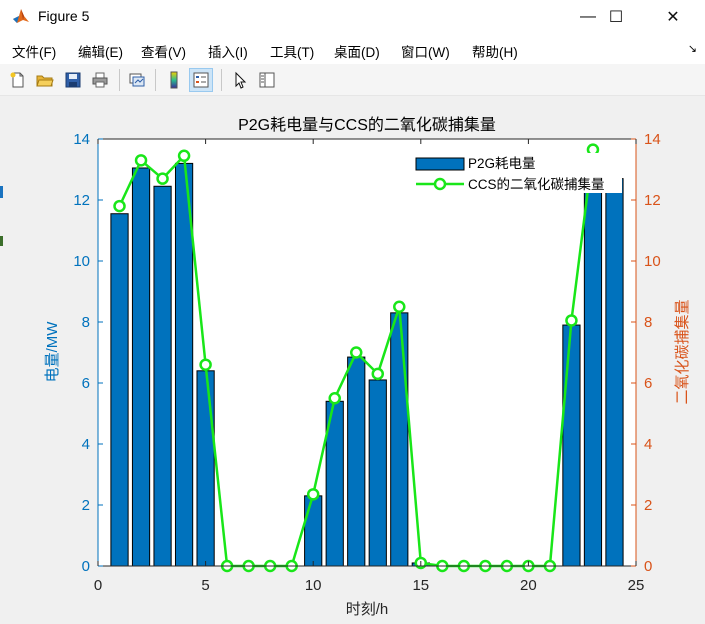 Image resolution: width=705 pixels, height=624 pixels. What do you see at coordinates (228, 52) in the screenshot?
I see `menu-insert: 插入(I)` at bounding box center [228, 52].